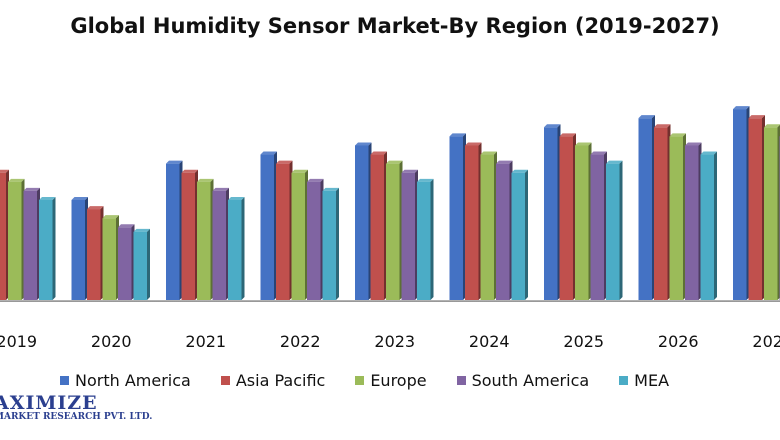  What do you see at coordinates (425, 239) in the screenshot?
I see `bar-mea-2023` at bounding box center [425, 239].